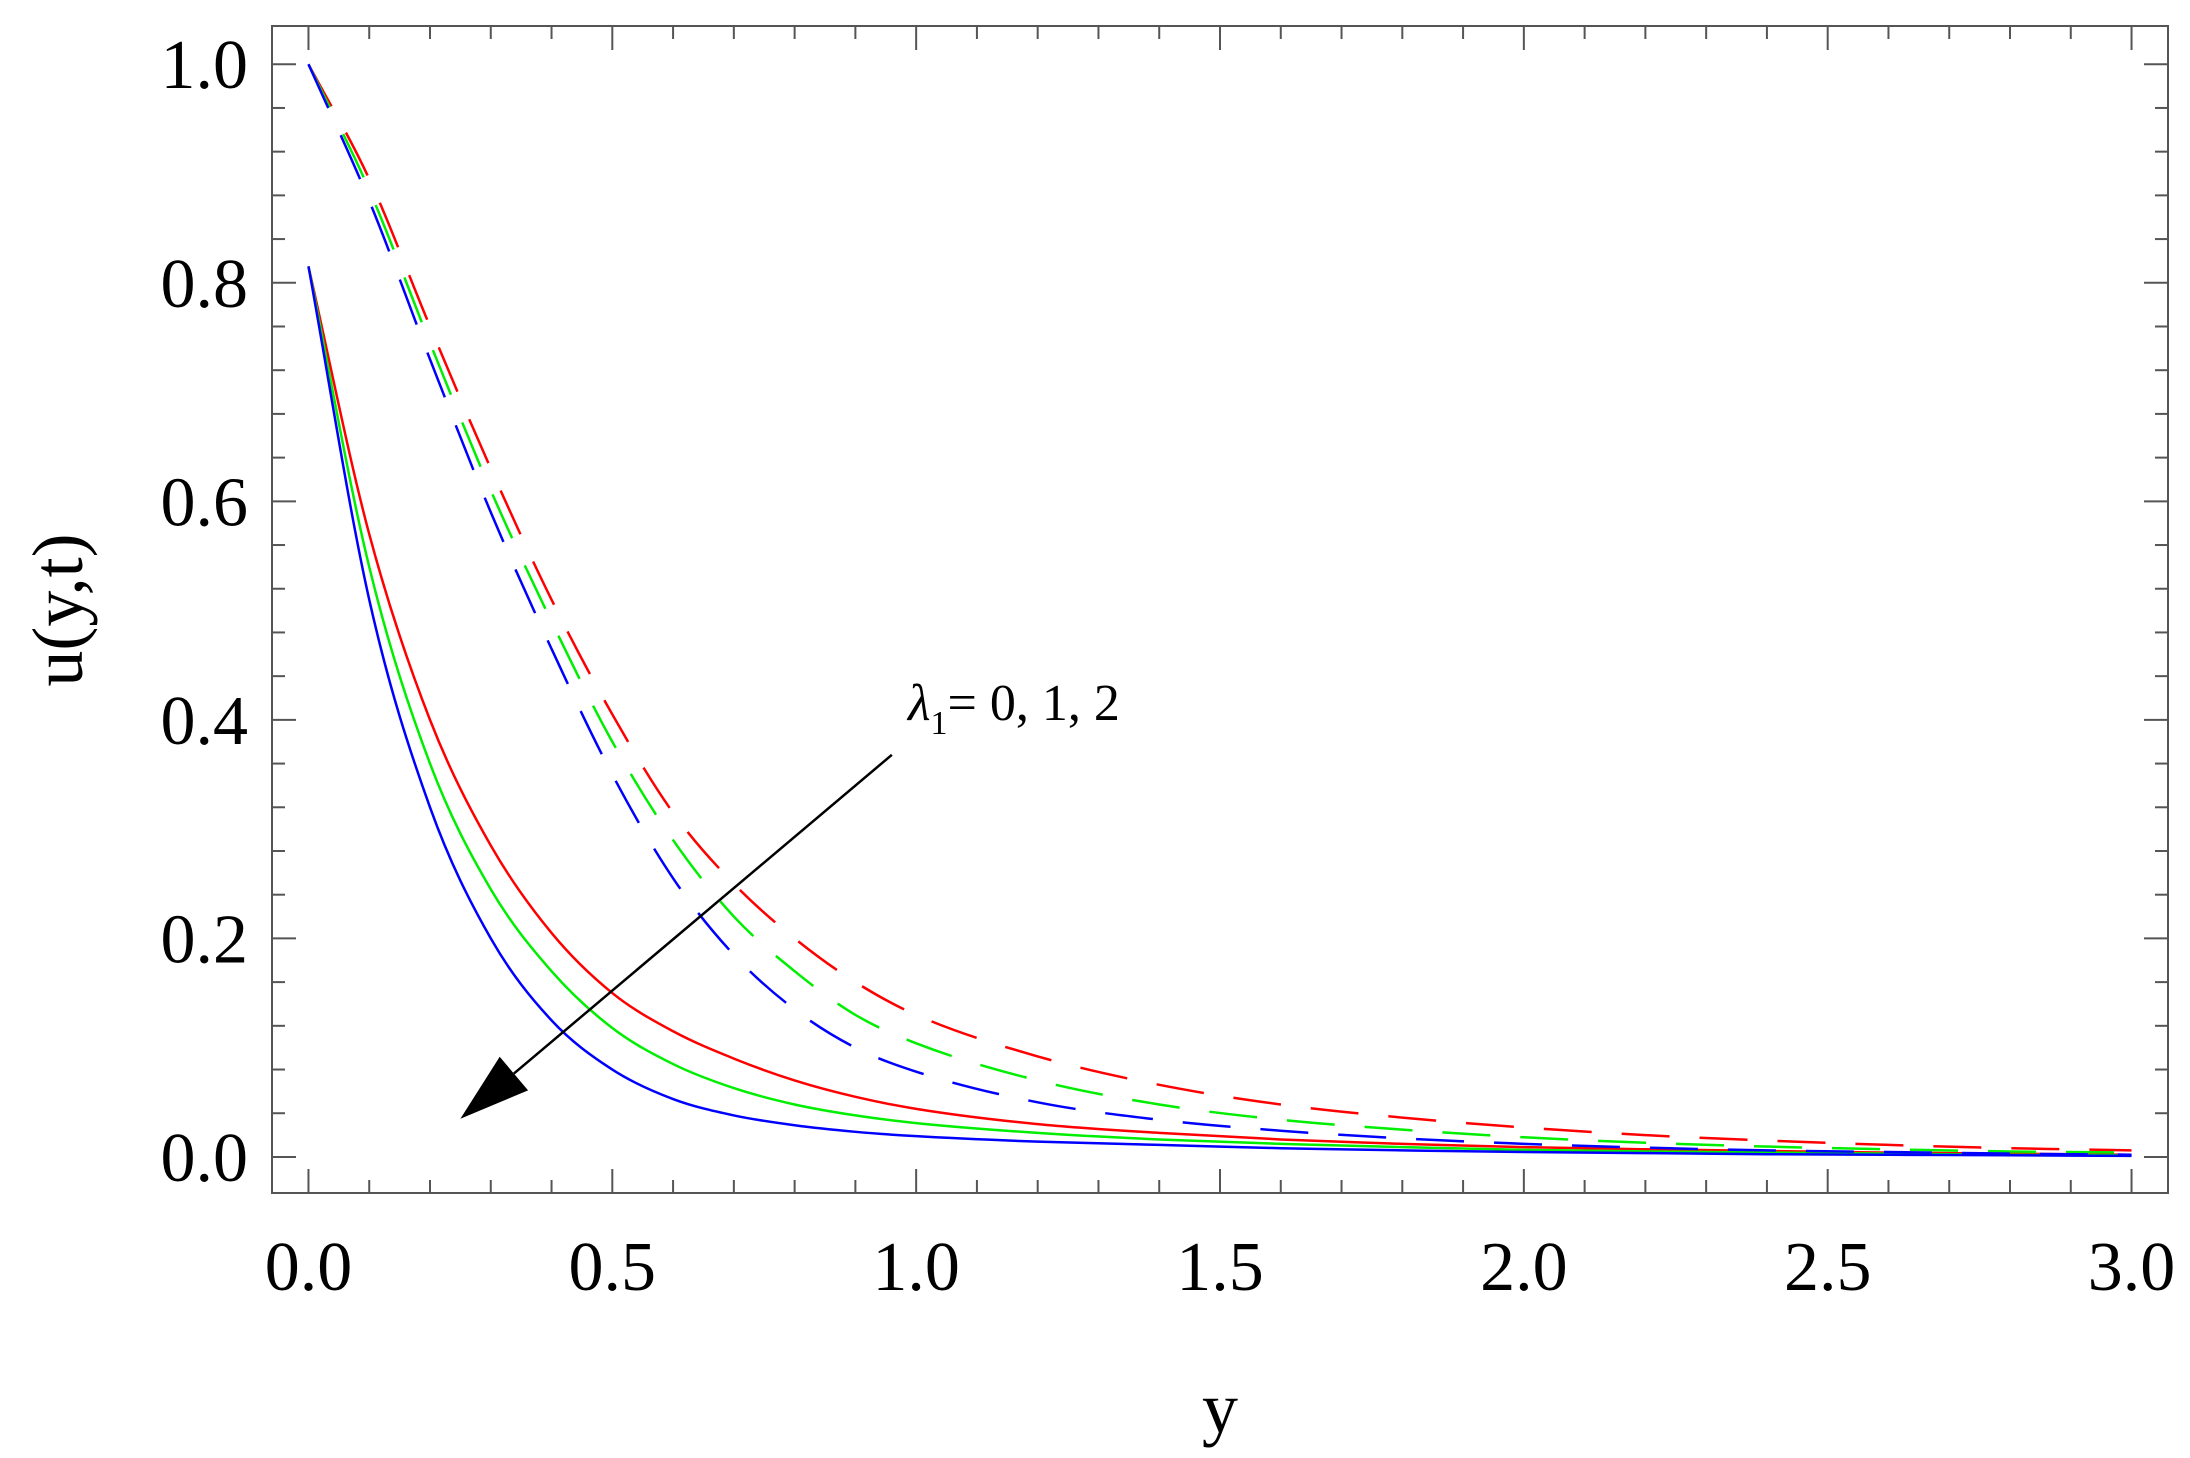 The width and height of the screenshot is (2190, 1458). What do you see at coordinates (205, 502) in the screenshot?
I see `y-tick-label: 0.6` at bounding box center [205, 502].